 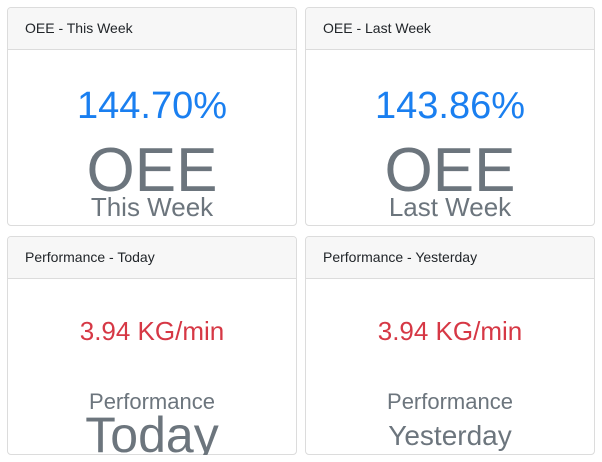 I want to click on oee-value: 144.70%, so click(x=151, y=106).